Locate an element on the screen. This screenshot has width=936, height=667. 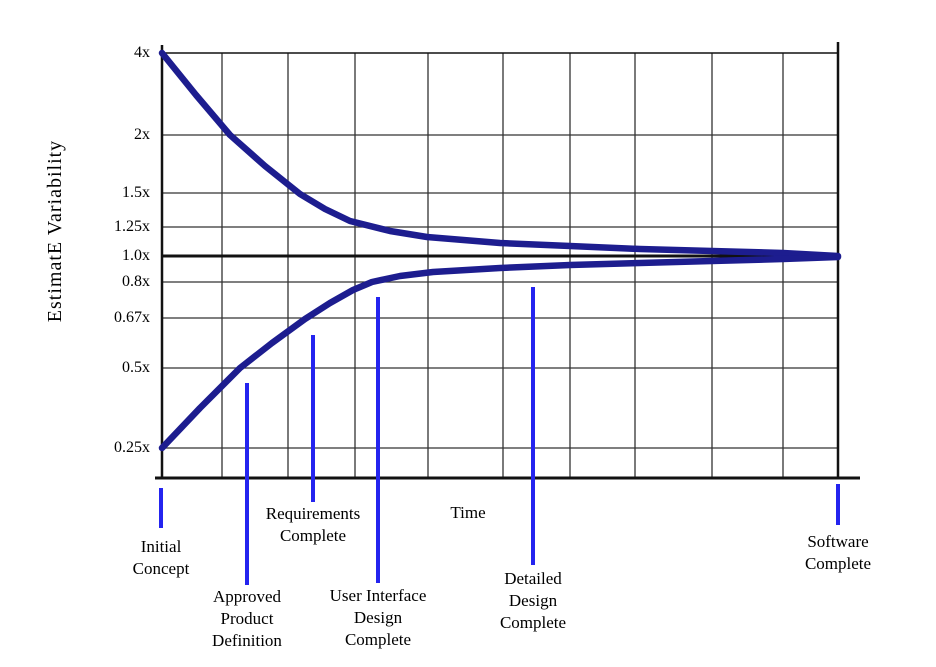
y-tick-1.5x: 1.5x is located at coordinates (136, 192).